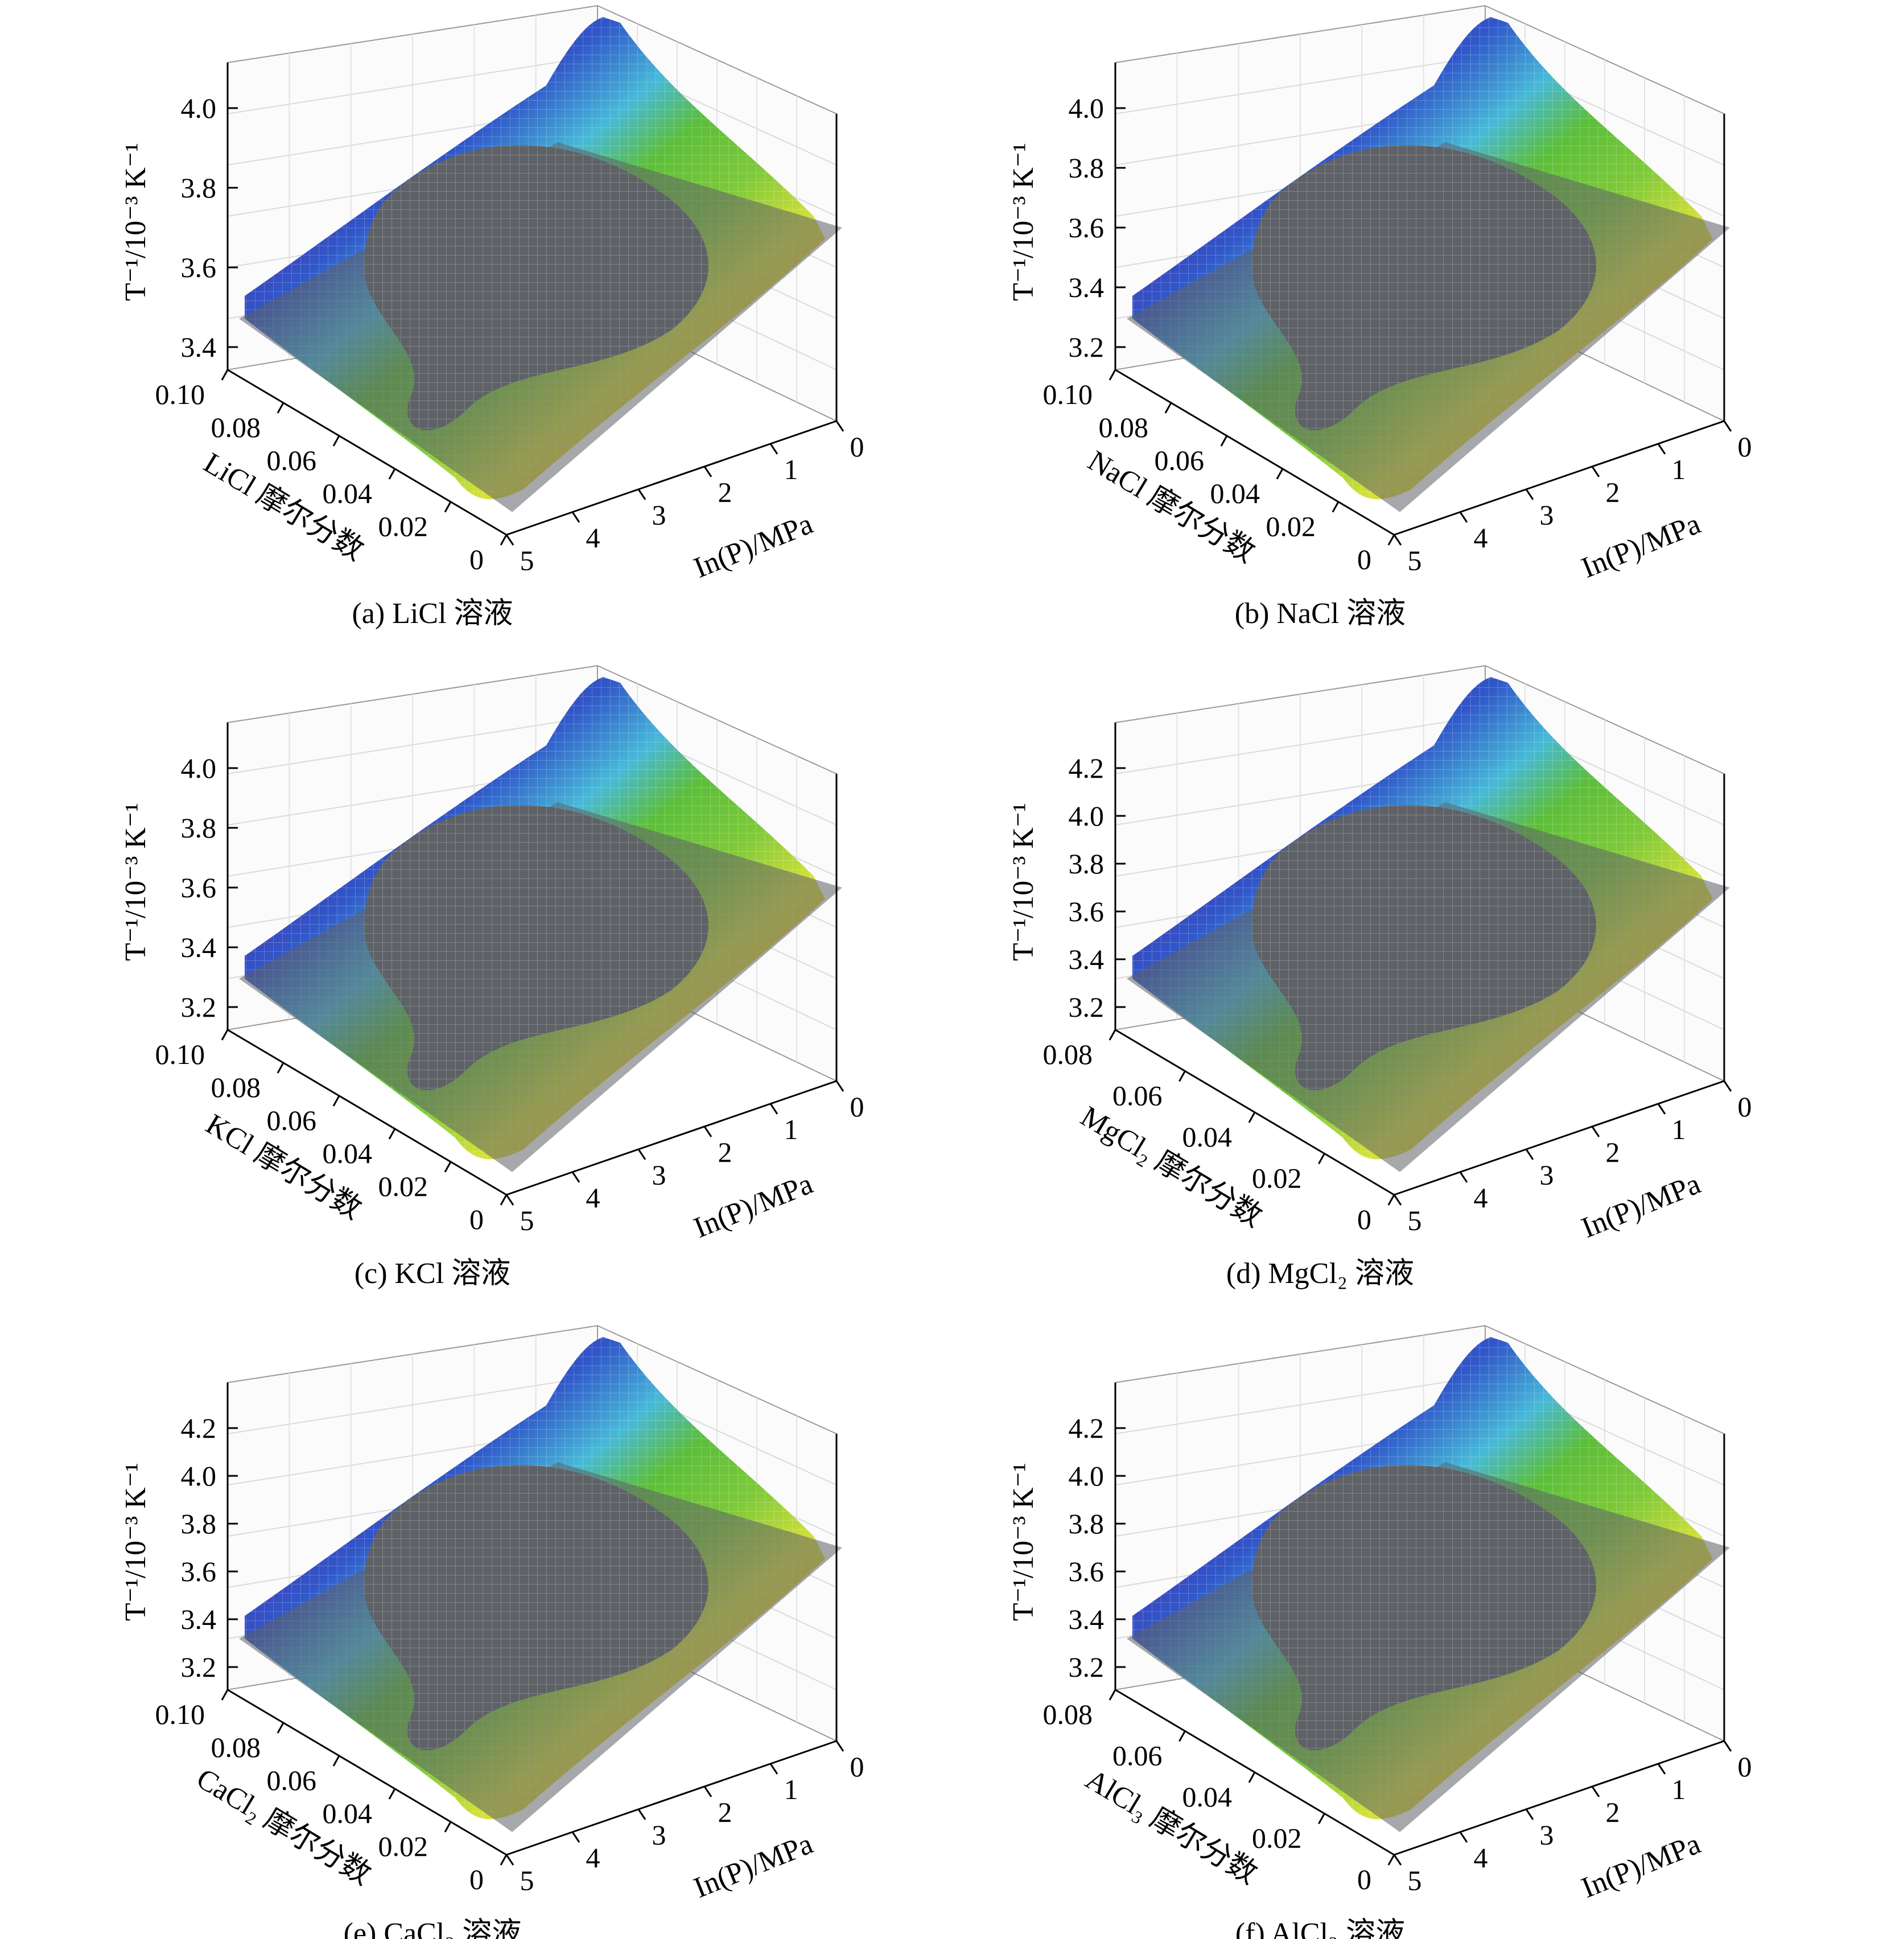  I want to click on y-axis-label: AlCl₃ 摩尔分数, so click(1171, 1827).